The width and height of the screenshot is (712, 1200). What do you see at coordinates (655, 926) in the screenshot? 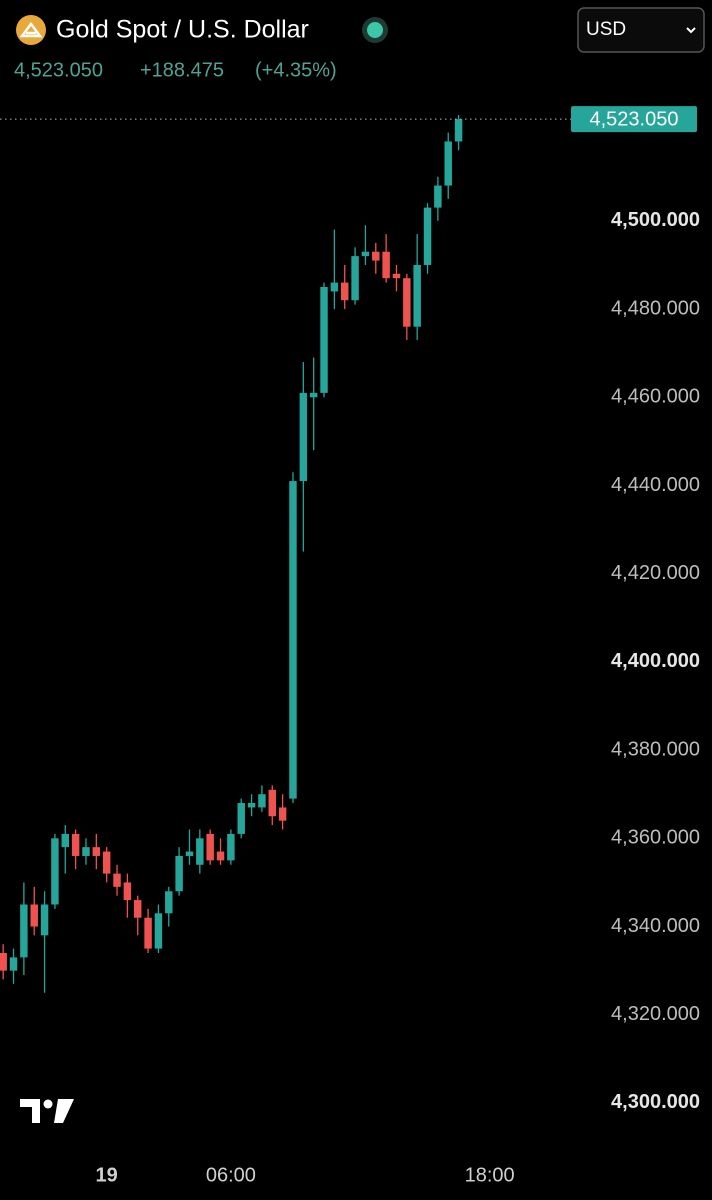
I see `y-tick-label: 4,340.000` at bounding box center [655, 926].